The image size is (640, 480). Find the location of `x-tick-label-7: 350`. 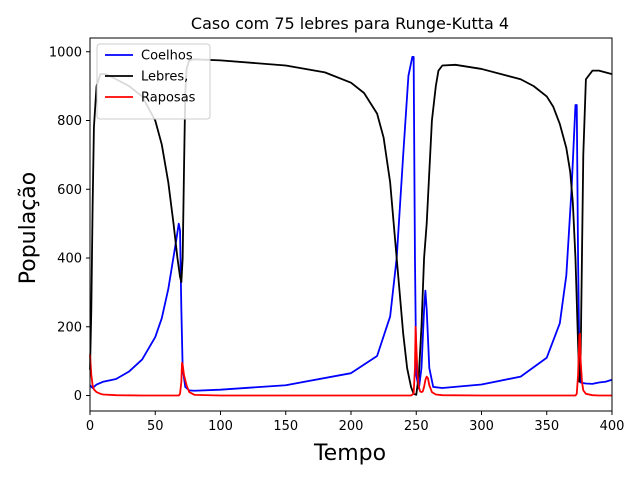

x-tick-label-7: 350 is located at coordinates (546, 426).